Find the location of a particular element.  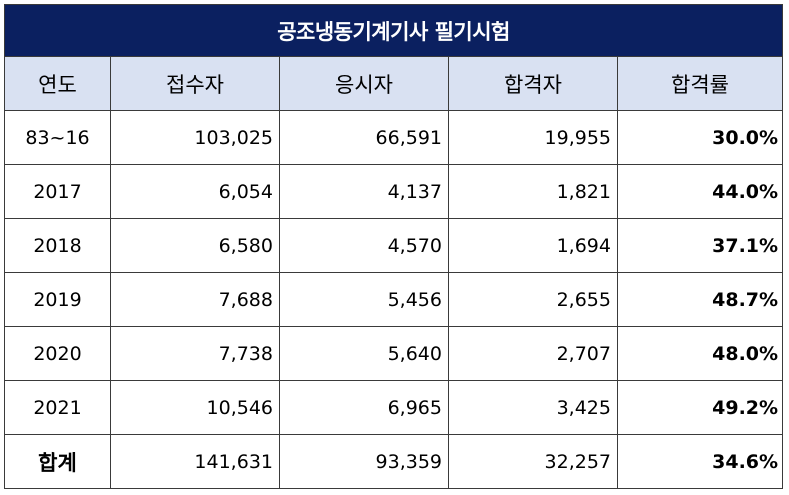

year-cell: 2018 is located at coordinates (57, 245).